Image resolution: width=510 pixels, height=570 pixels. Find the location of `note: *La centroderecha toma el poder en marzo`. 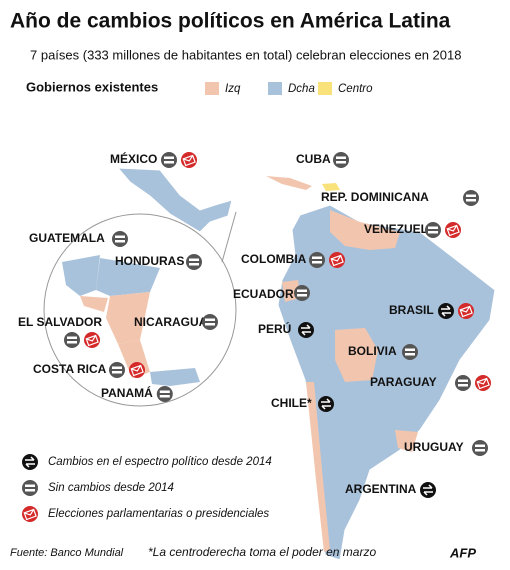

note: *La centroderecha toma el poder en marzo is located at coordinates (262, 552).